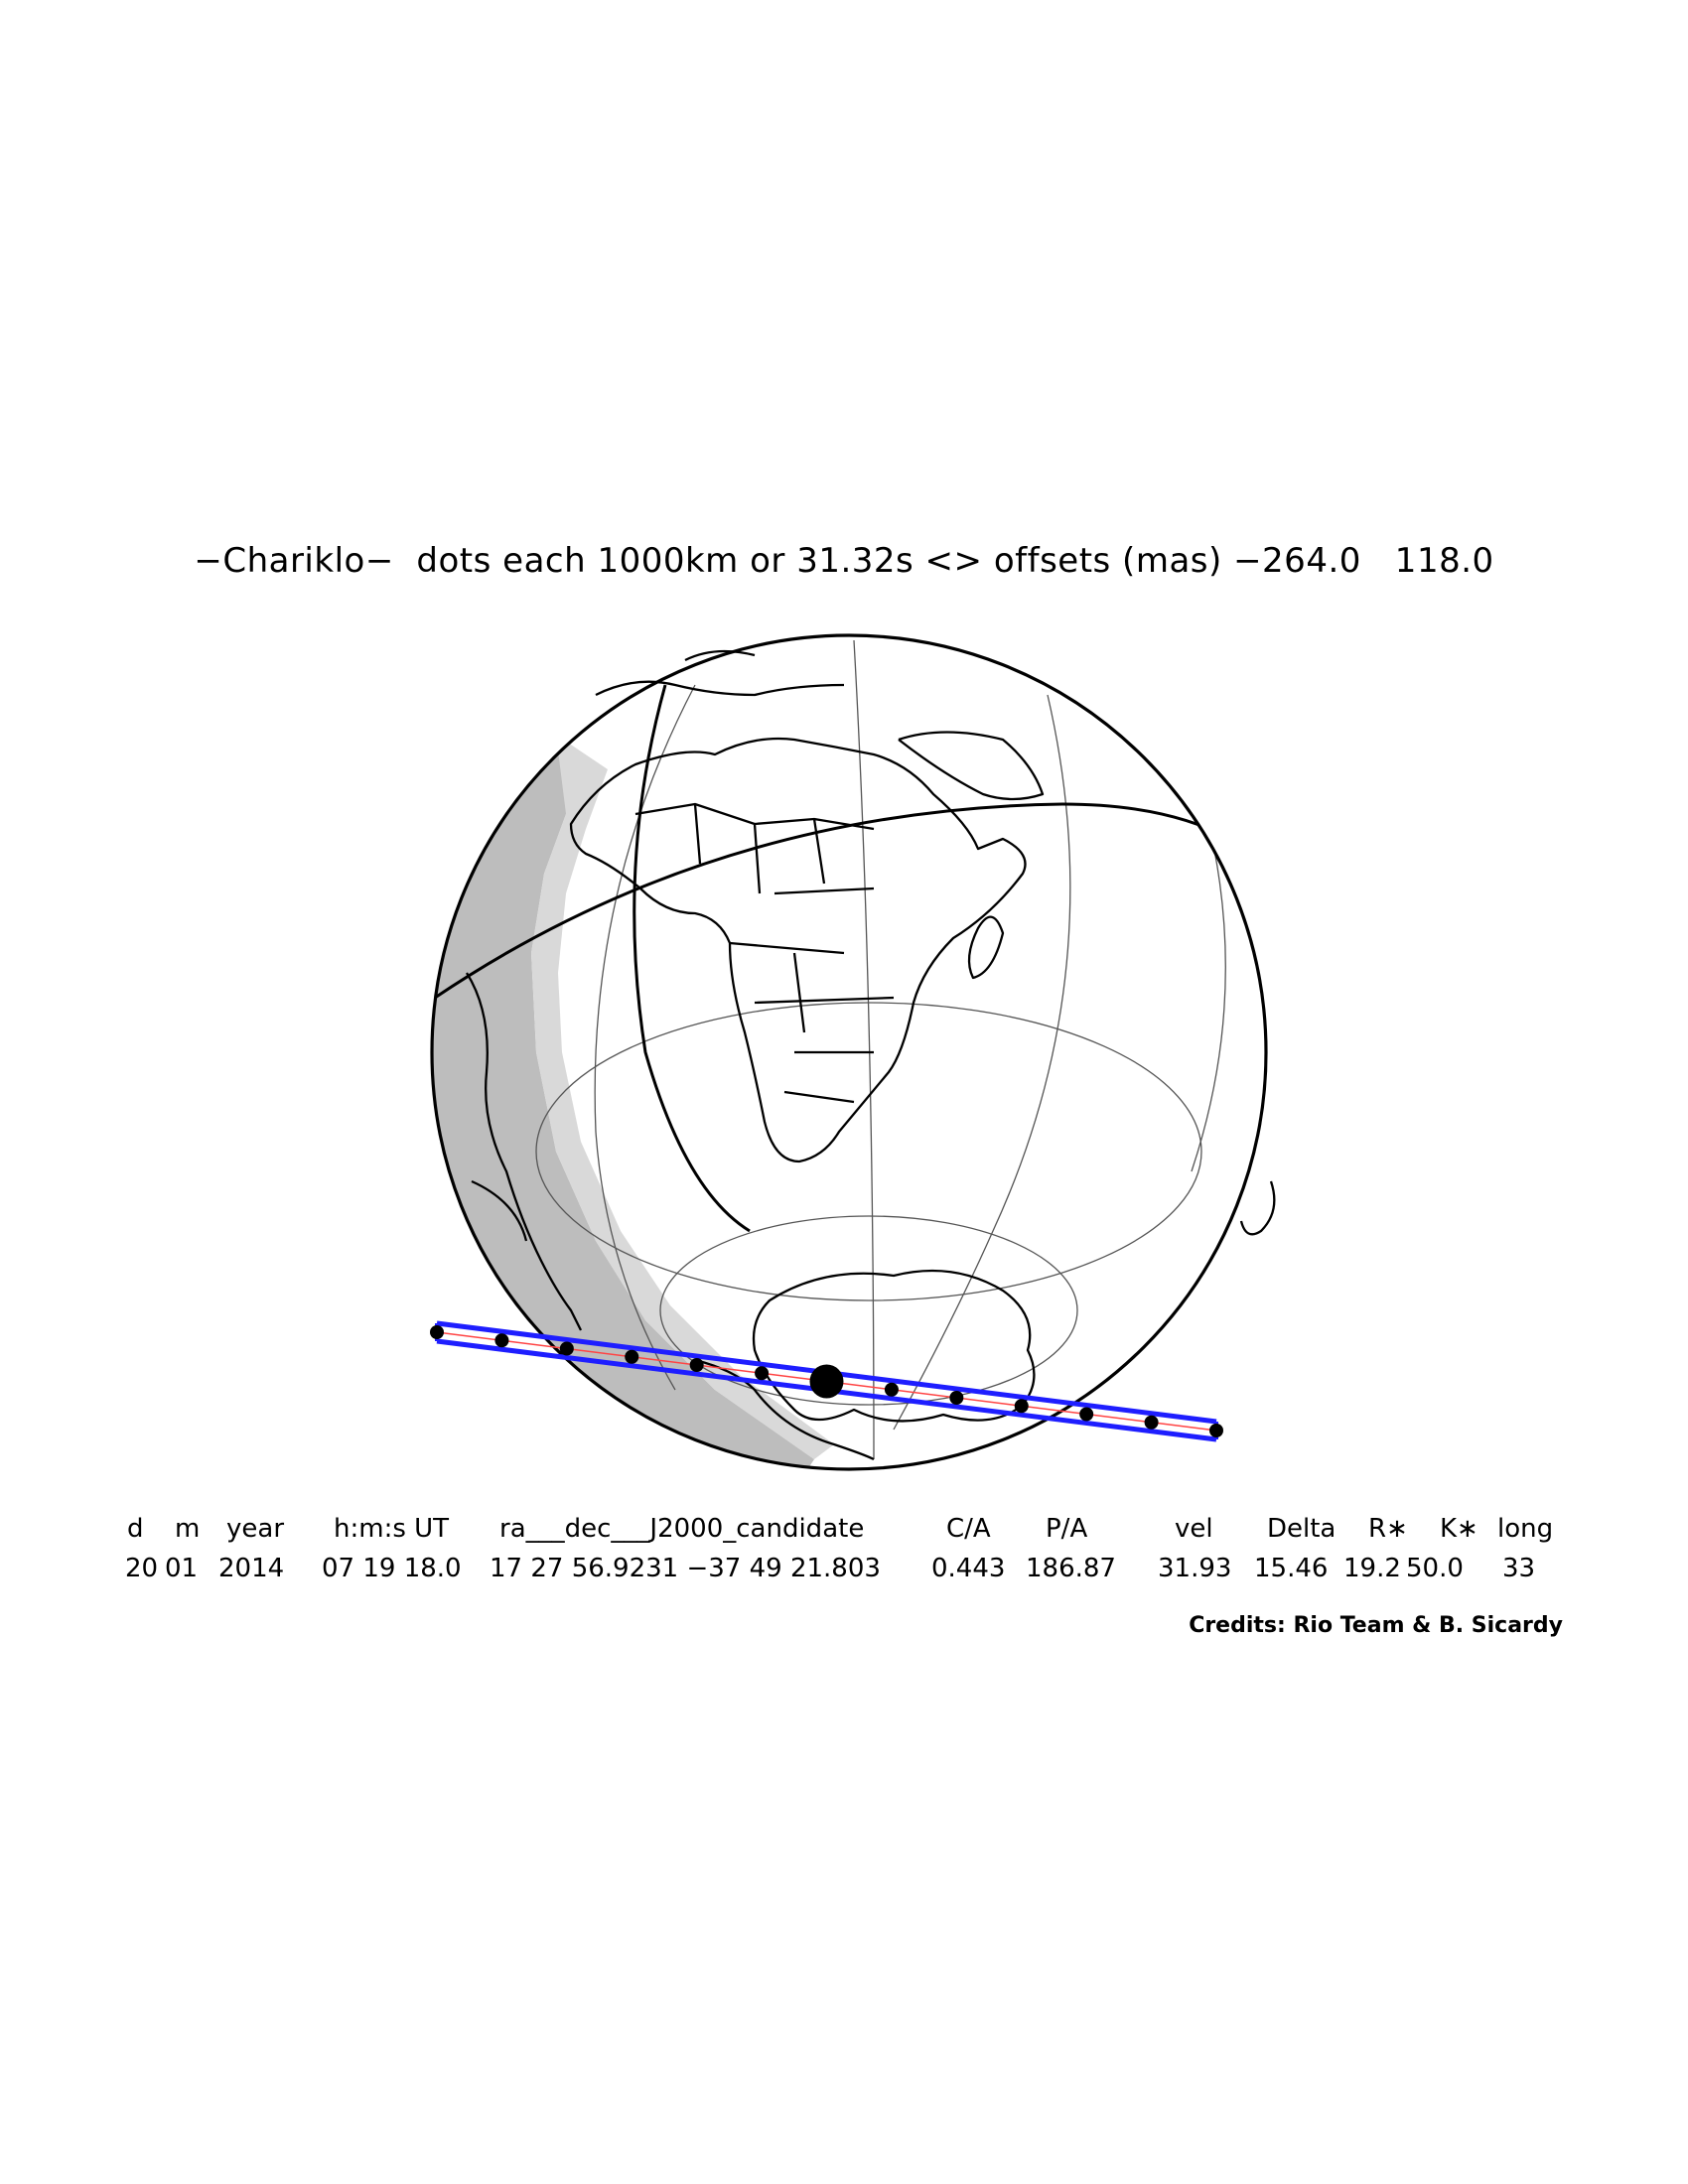 This screenshot has height=2184, width=1688. What do you see at coordinates (685, 1568) in the screenshot?
I see `table-value-cell: 17 27 56.9231 −37 49 21.803` at bounding box center [685, 1568].